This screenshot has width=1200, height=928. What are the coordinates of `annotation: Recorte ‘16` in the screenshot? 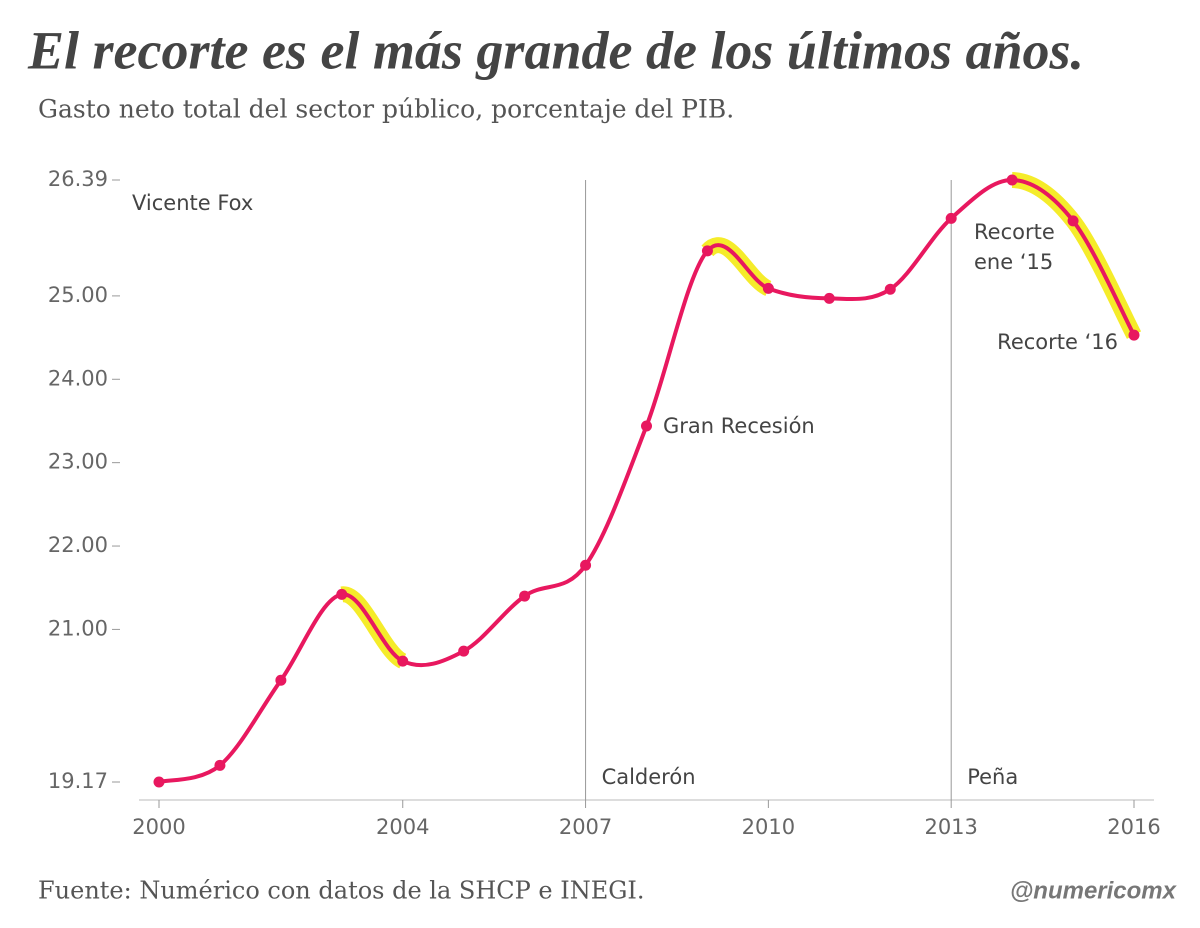 It's located at (1057, 342).